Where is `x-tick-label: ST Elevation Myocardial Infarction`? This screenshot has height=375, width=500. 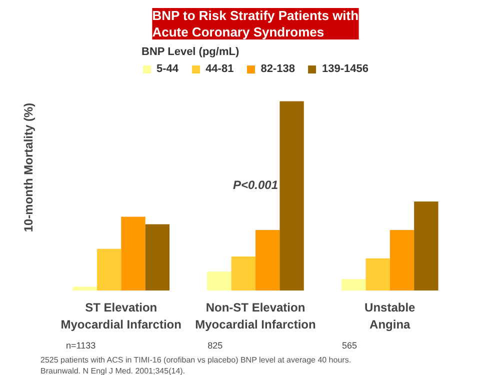
x-tick-label: ST Elevation Myocardial Infarction is located at coordinates (121, 316).